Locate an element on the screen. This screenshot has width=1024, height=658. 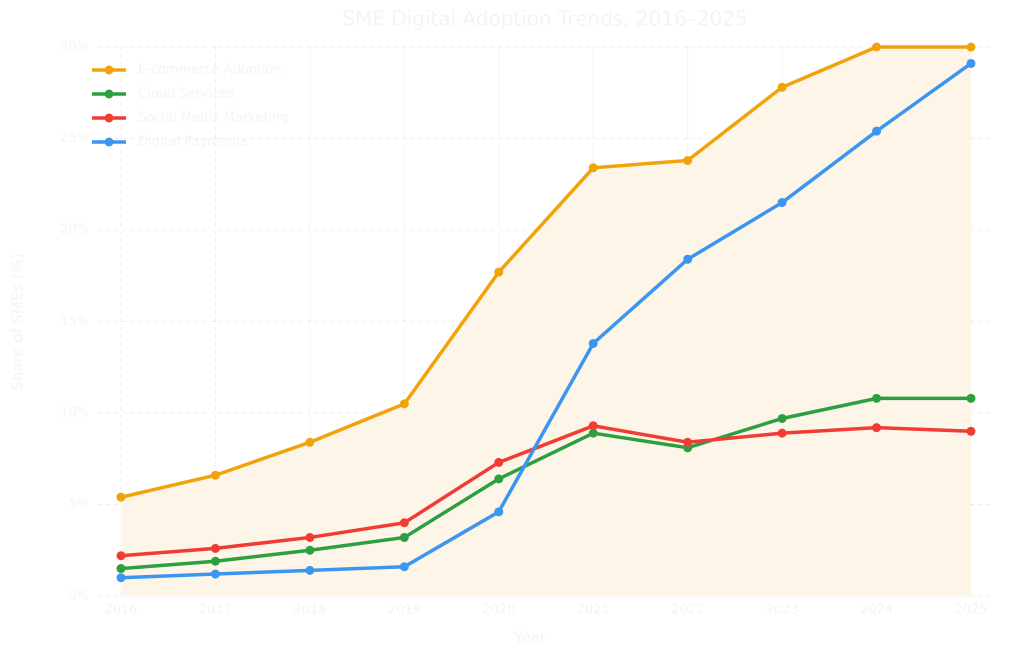
x-tick-label: 2024 is located at coordinates (876, 610).